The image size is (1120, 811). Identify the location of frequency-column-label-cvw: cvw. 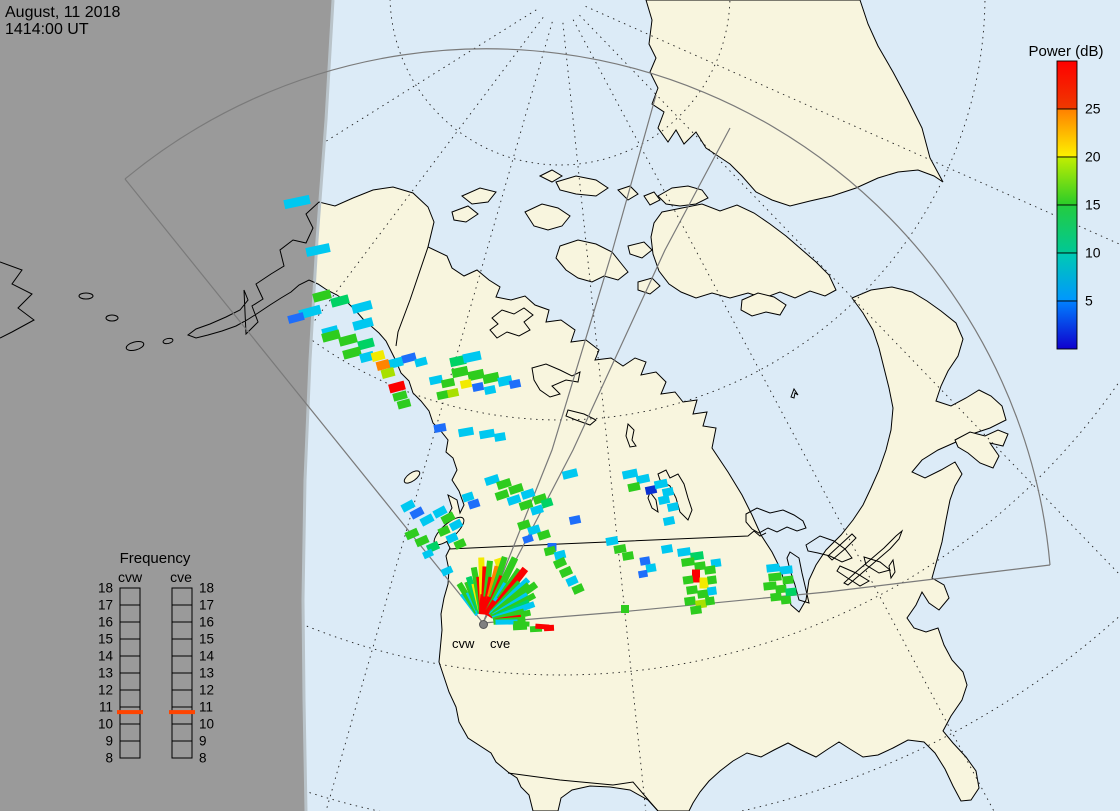
(130, 577).